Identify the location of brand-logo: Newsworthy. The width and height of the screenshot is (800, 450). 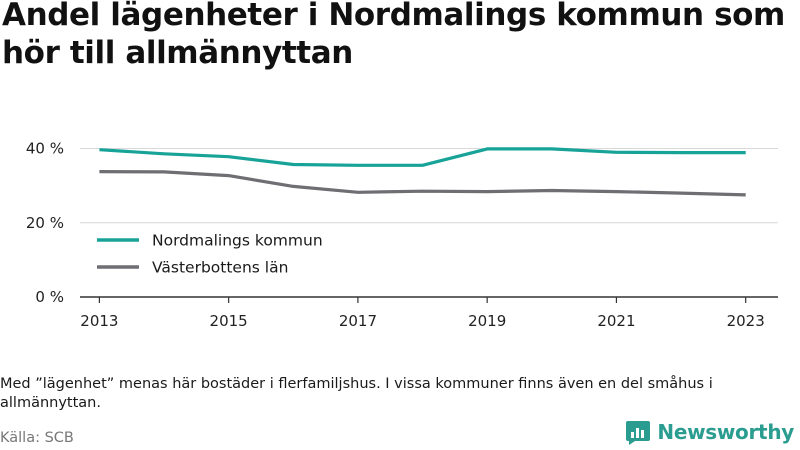
(709, 432).